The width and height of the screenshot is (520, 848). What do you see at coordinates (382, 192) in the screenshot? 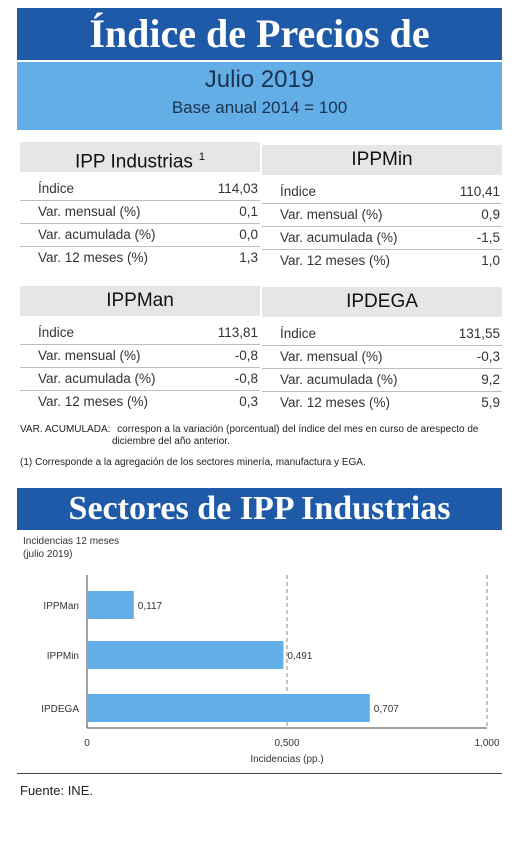
I see `stat-row: Índice 110,41` at bounding box center [382, 192].